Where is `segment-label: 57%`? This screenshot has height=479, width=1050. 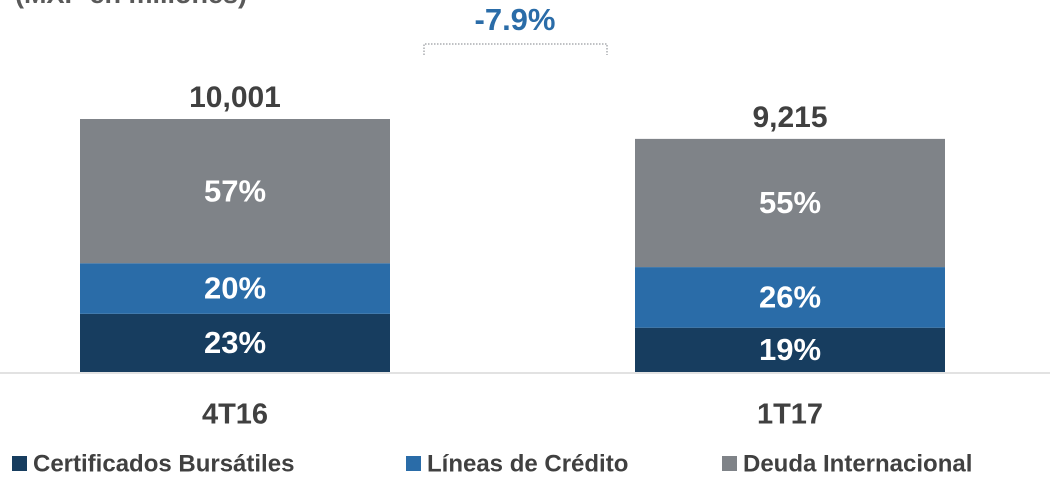
segment-label: 57% is located at coordinates (235, 190).